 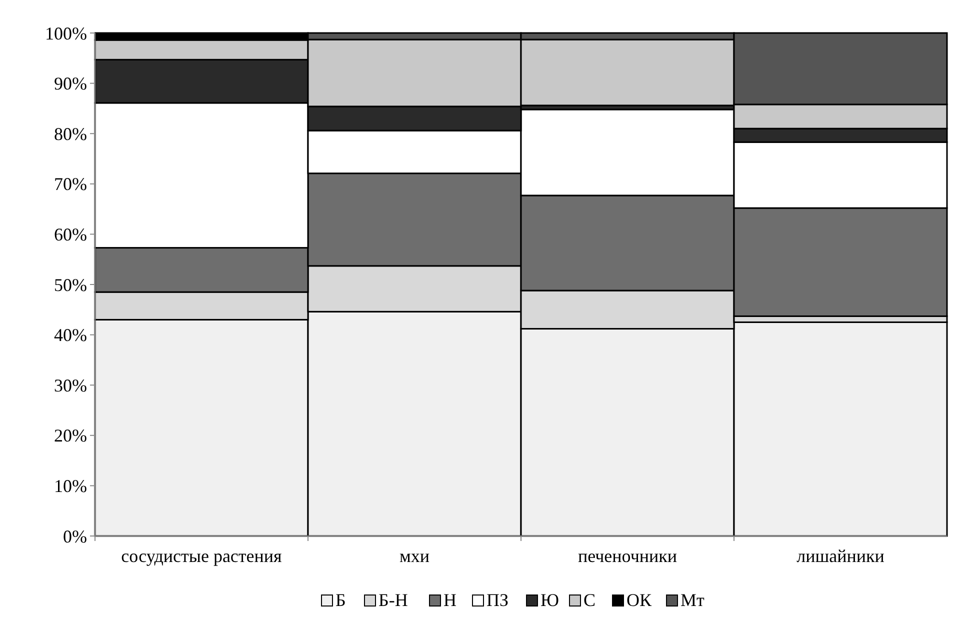 What do you see at coordinates (66, 33) in the screenshot?
I see `y-tick-label: 100%` at bounding box center [66, 33].